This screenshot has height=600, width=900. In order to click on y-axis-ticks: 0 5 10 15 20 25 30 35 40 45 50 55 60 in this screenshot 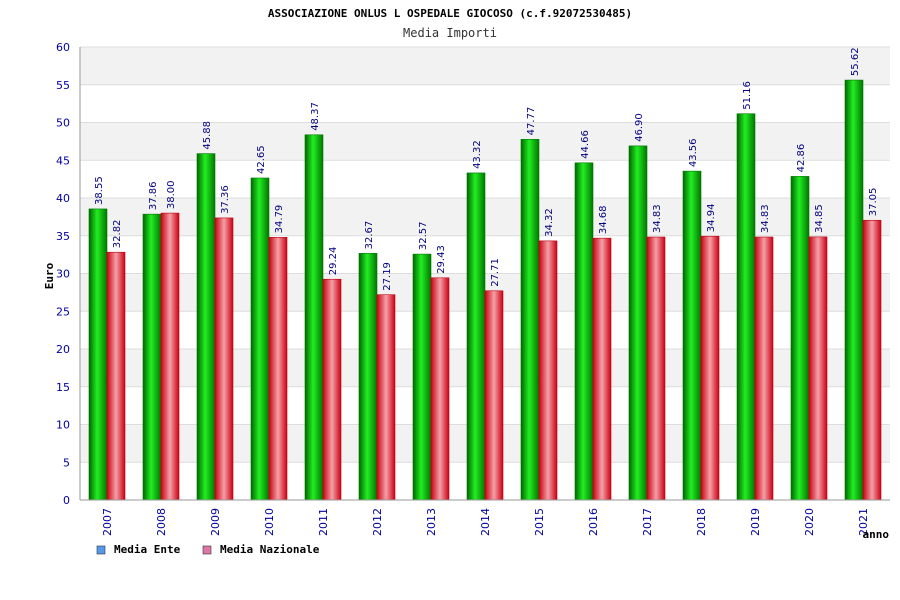, I will do `click(63, 274)`.